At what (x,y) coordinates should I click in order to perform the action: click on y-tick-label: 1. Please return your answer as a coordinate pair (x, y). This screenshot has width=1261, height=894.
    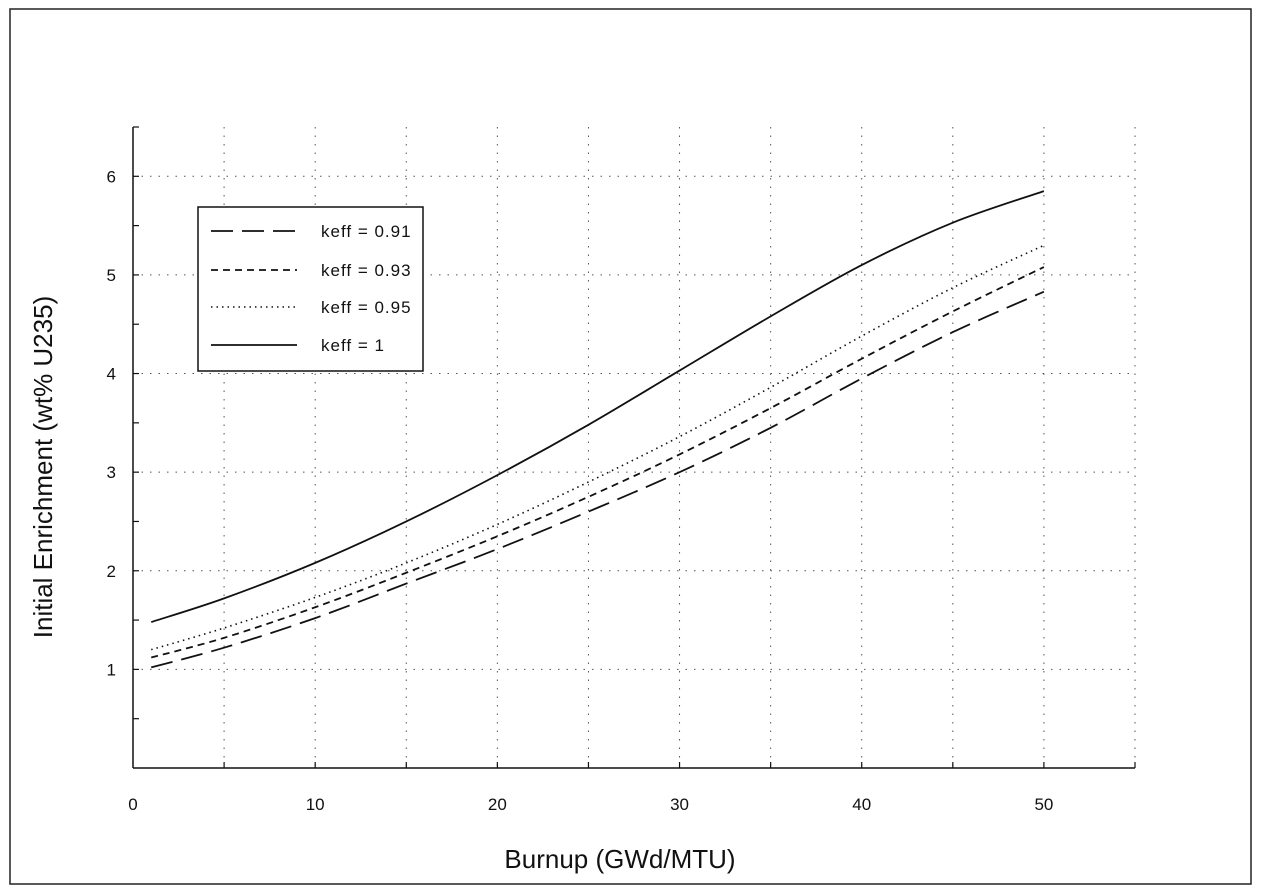
    Looking at the image, I should click on (111, 669).